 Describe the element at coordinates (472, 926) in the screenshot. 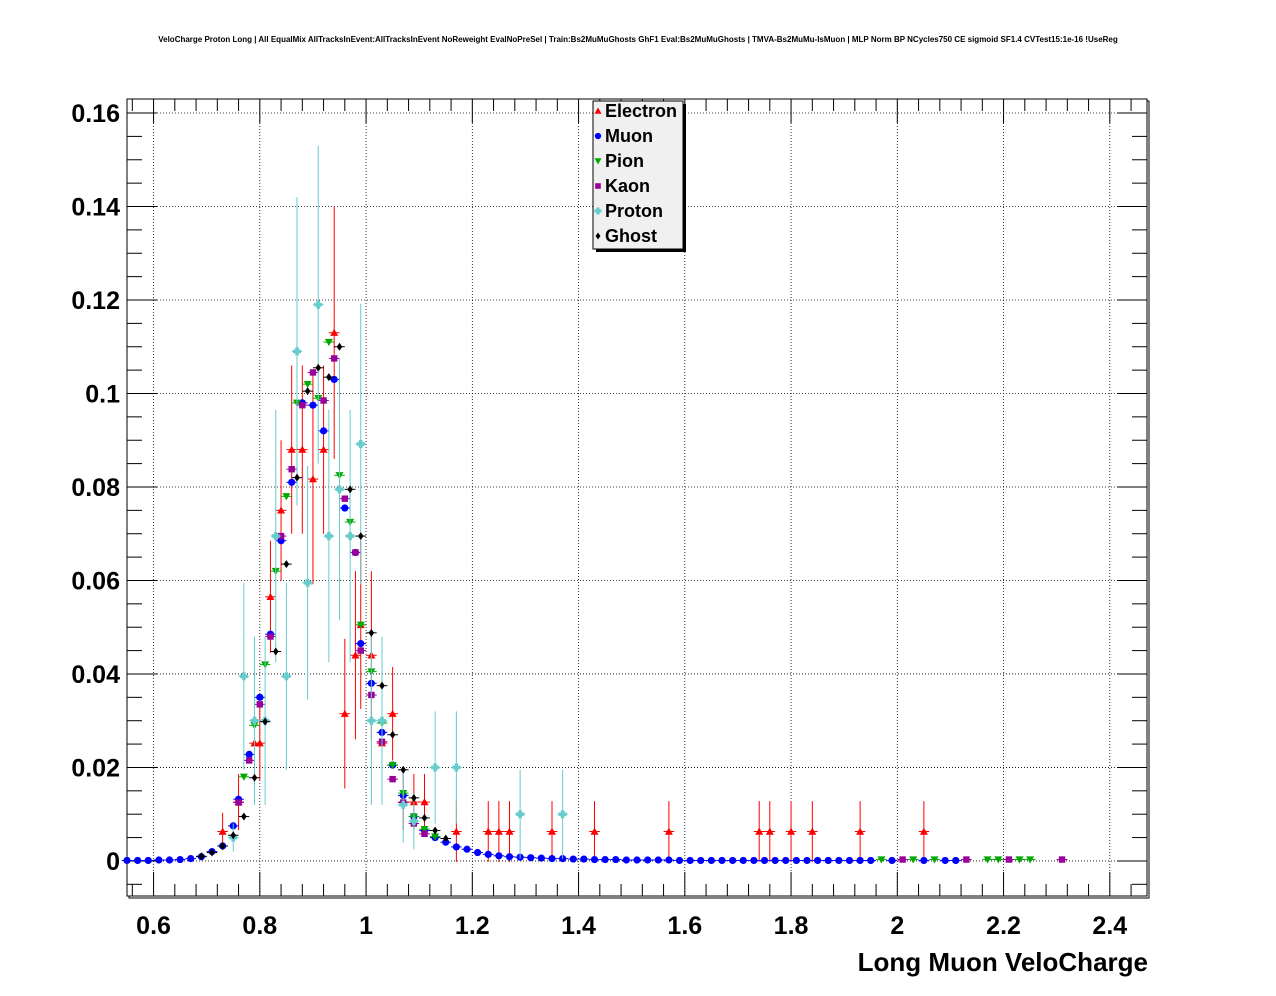

I see `x-tick-label: 1.2` at that location.